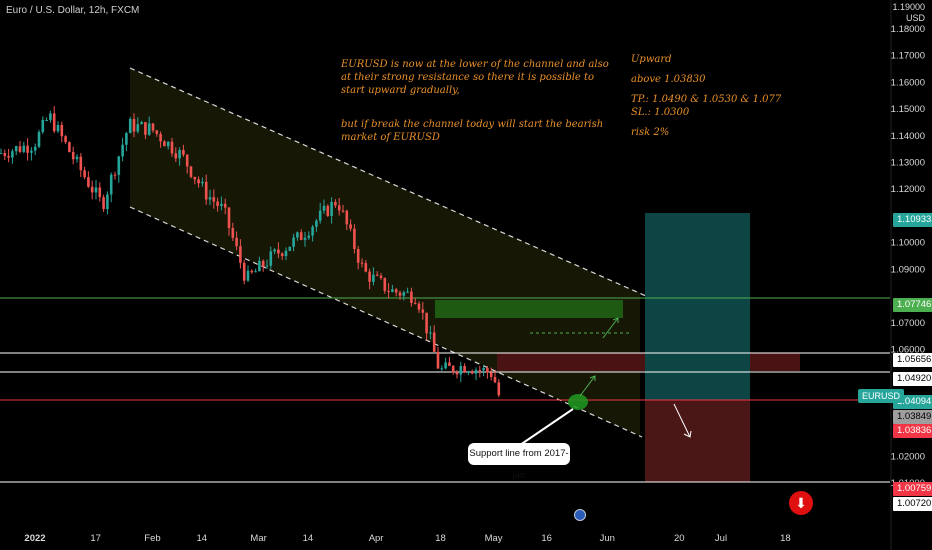  I want to click on date-tick-label: 18, so click(785, 538).